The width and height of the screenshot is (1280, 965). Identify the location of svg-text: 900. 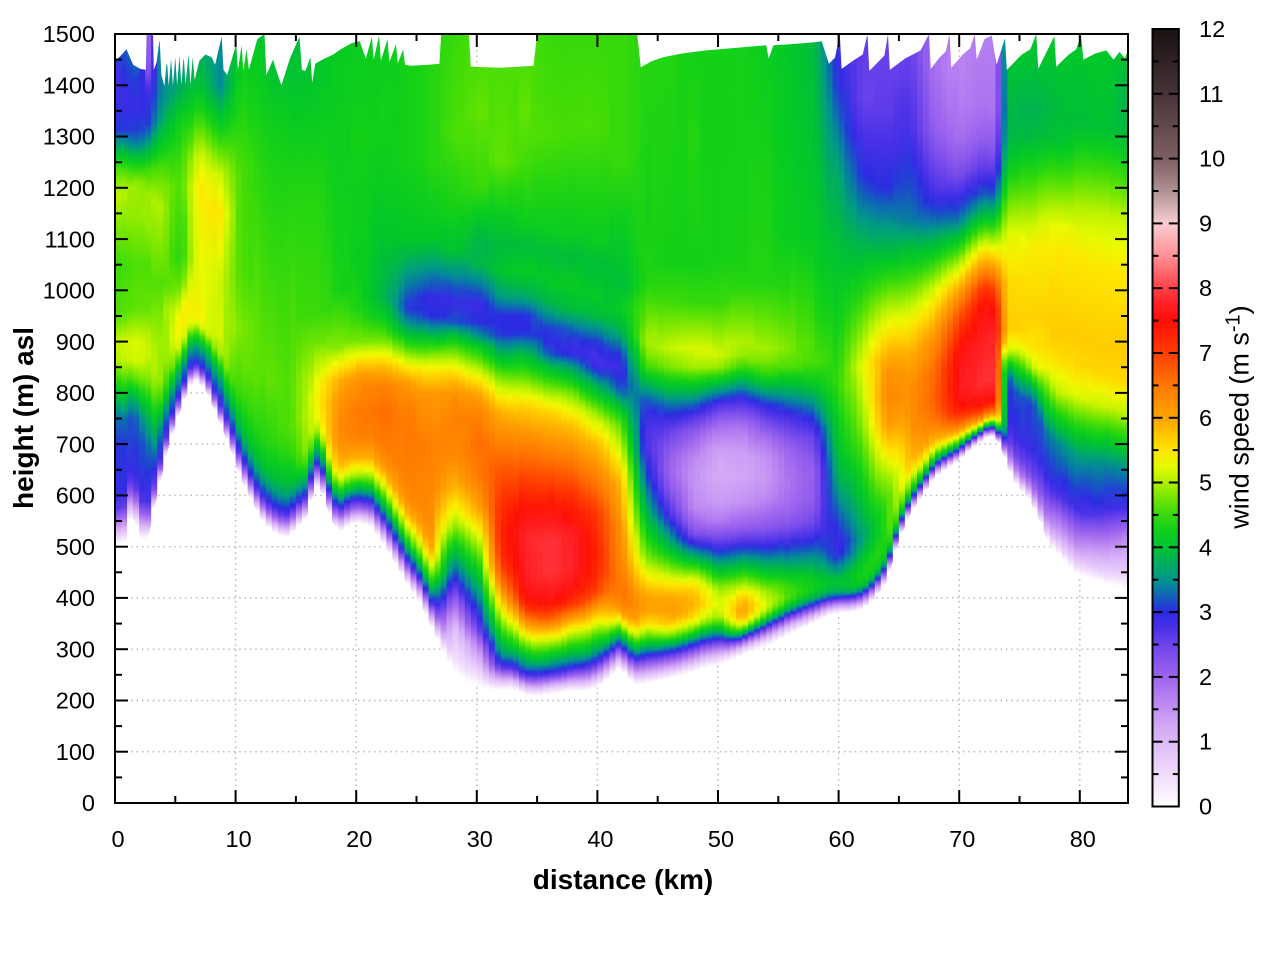
(75, 342).